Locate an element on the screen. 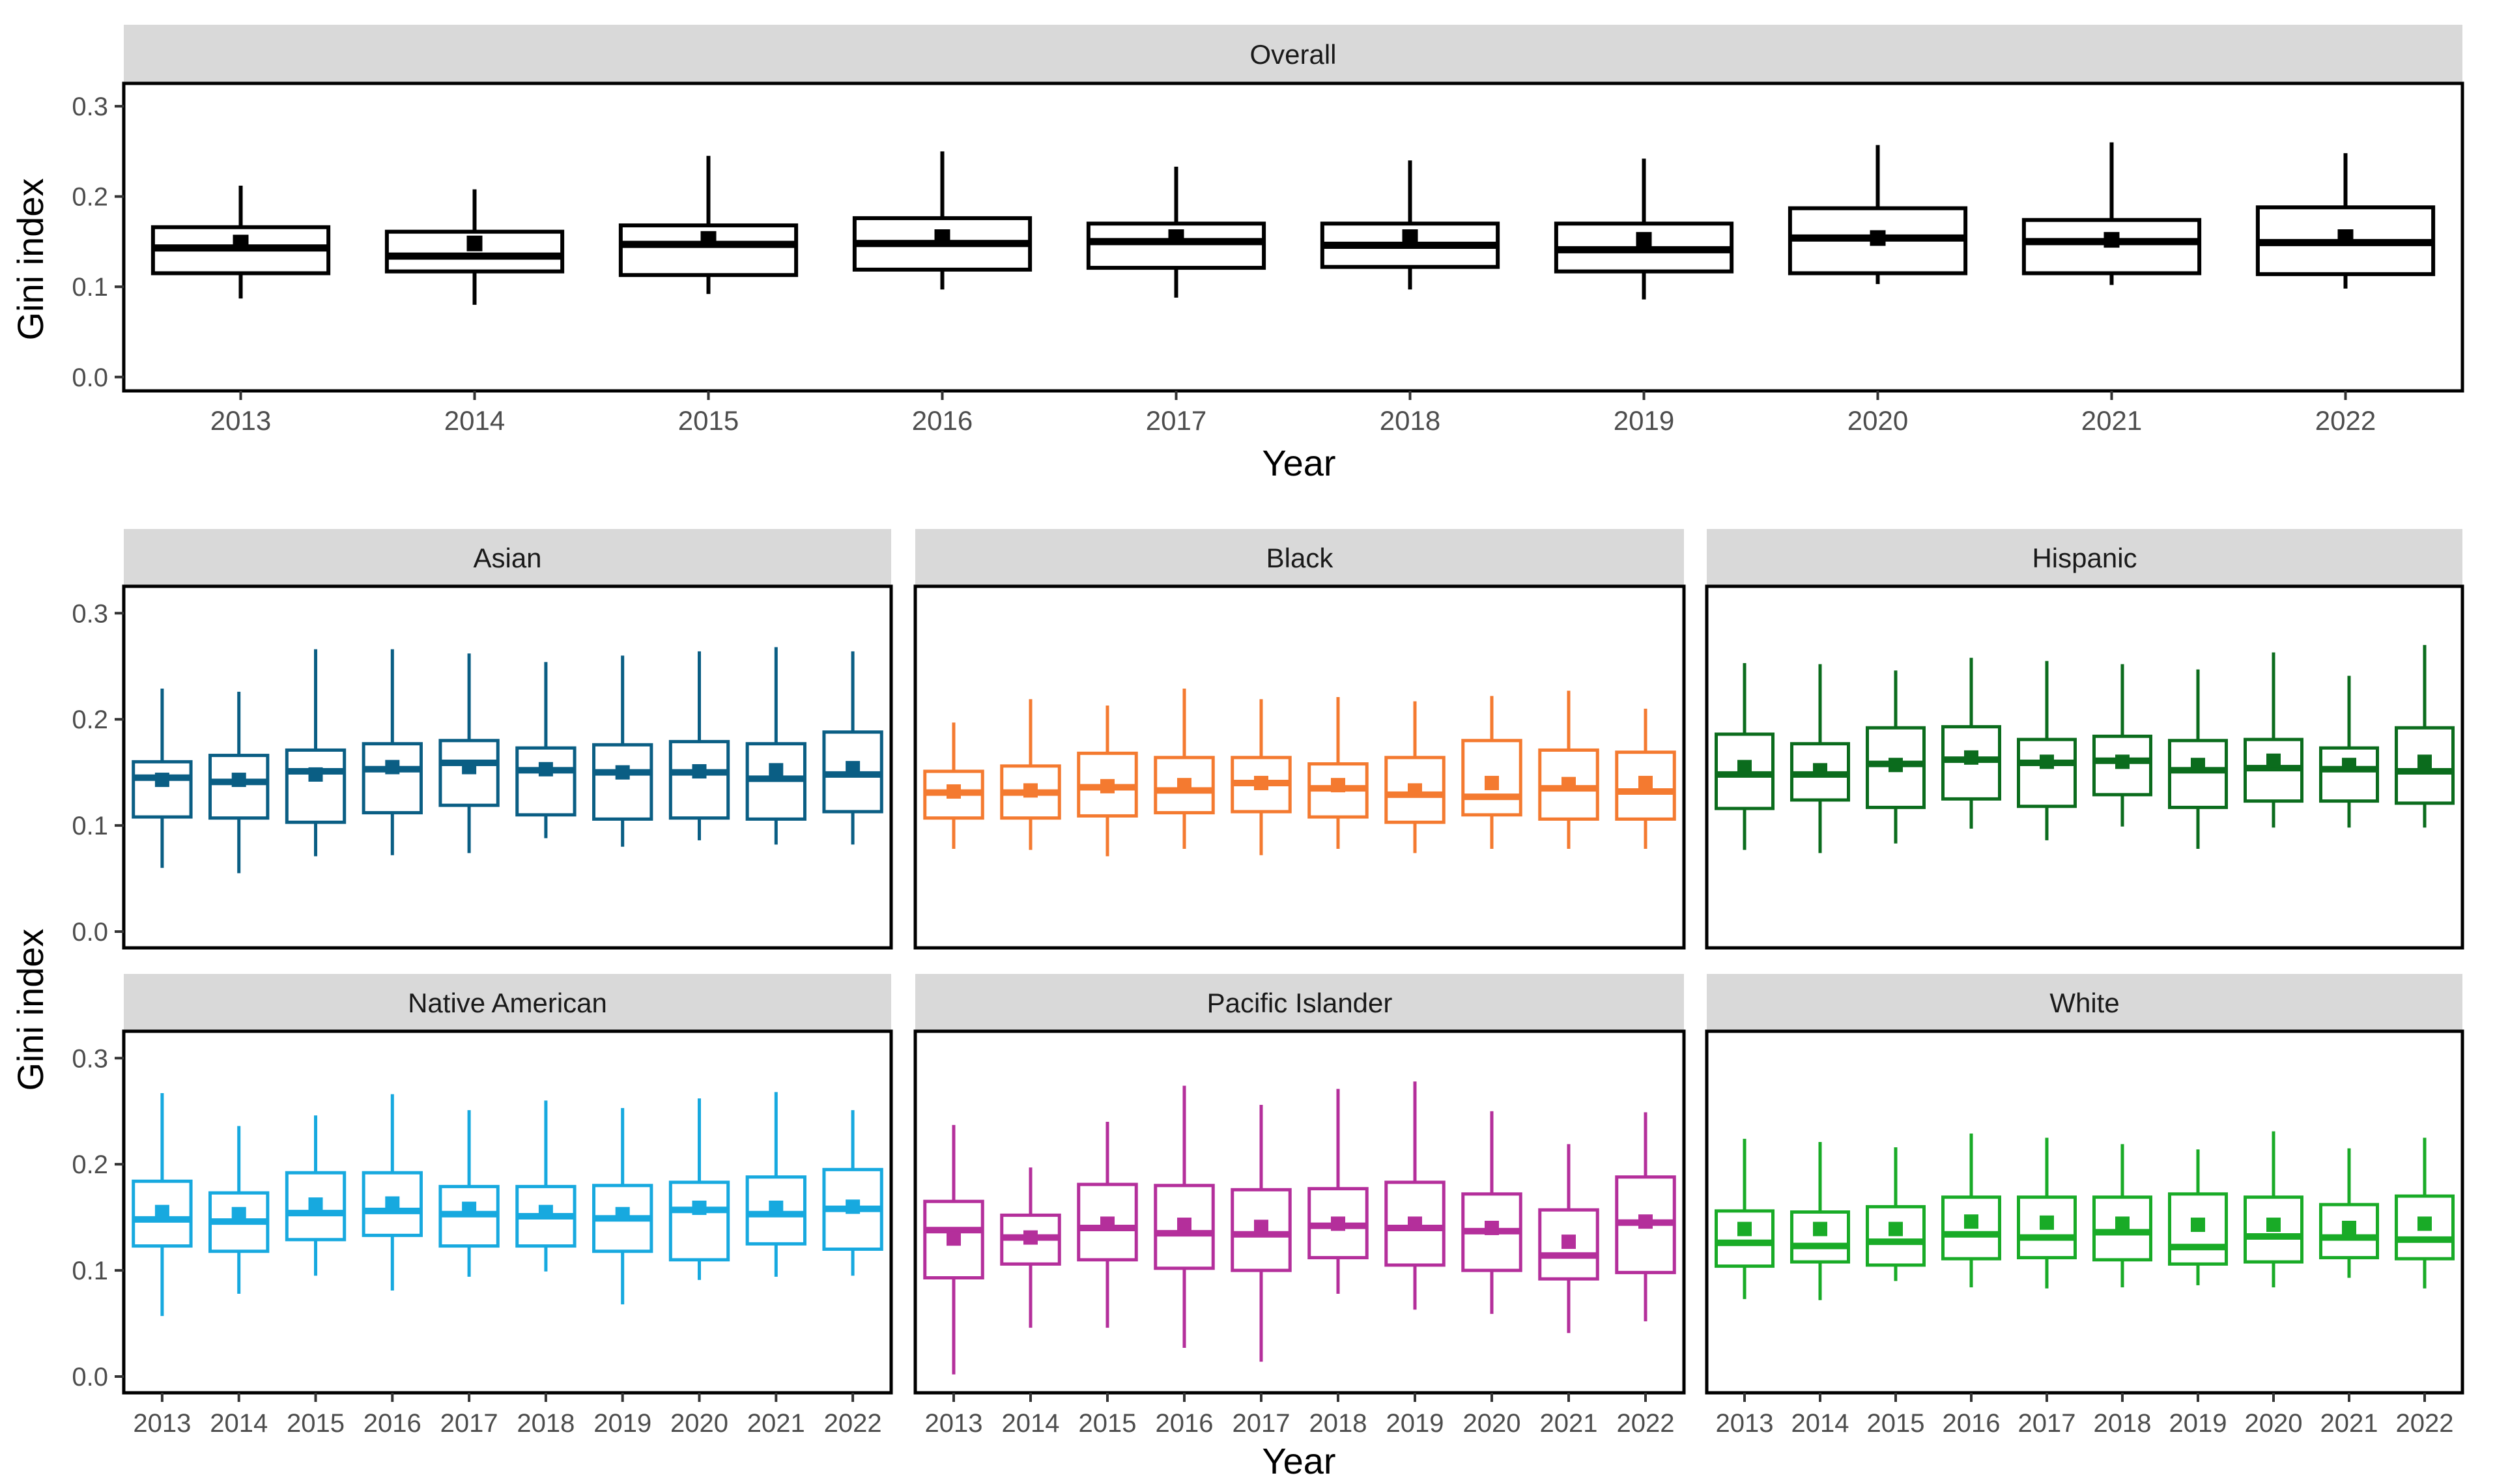 Image resolution: width=2495 pixels, height=1484 pixels. box-hispanic-2017 is located at coordinates (2047, 750).